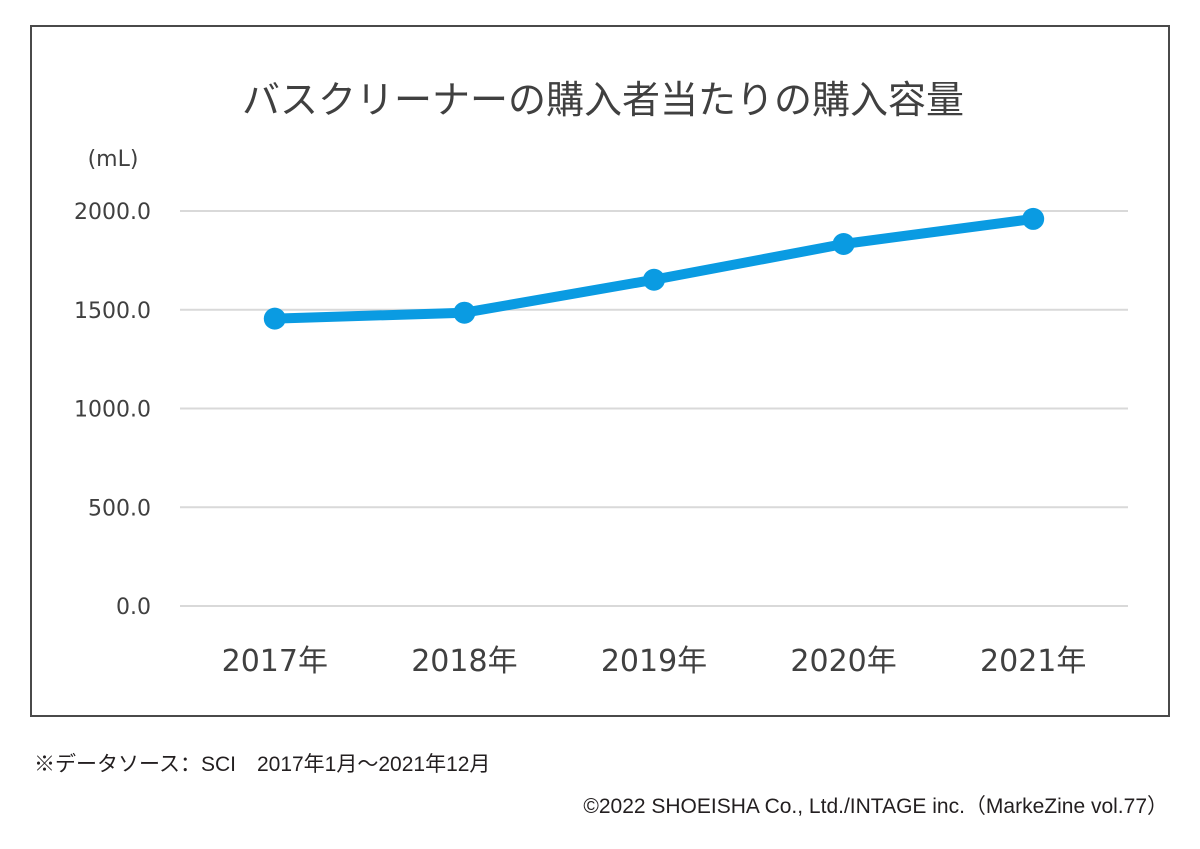  I want to click on data-source-note: ※データソース：SCI 2017年1月～2021年12月, so click(262, 764).